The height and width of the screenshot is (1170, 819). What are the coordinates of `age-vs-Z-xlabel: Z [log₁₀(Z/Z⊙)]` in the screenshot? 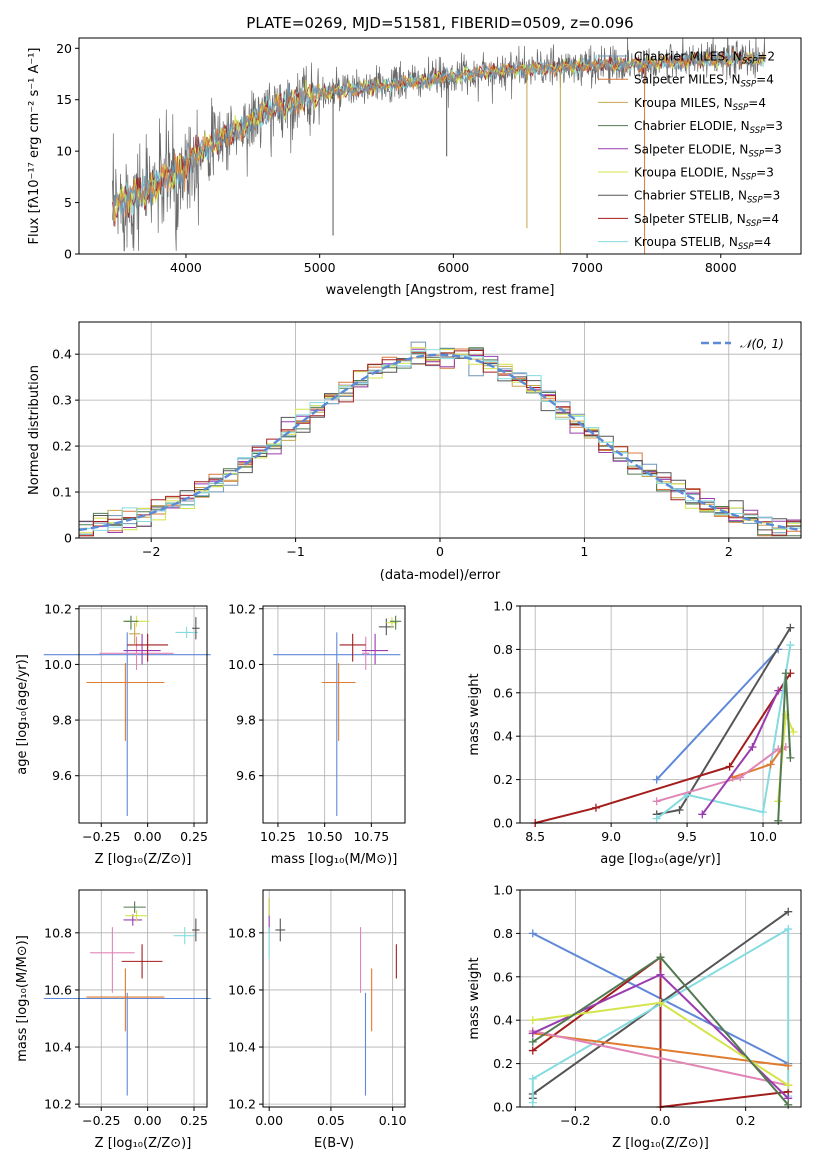 It's located at (143, 859).